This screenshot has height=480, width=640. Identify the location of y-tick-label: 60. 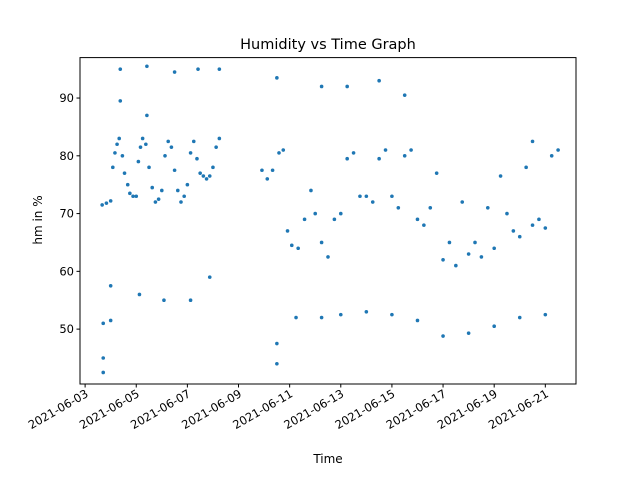
(66, 271).